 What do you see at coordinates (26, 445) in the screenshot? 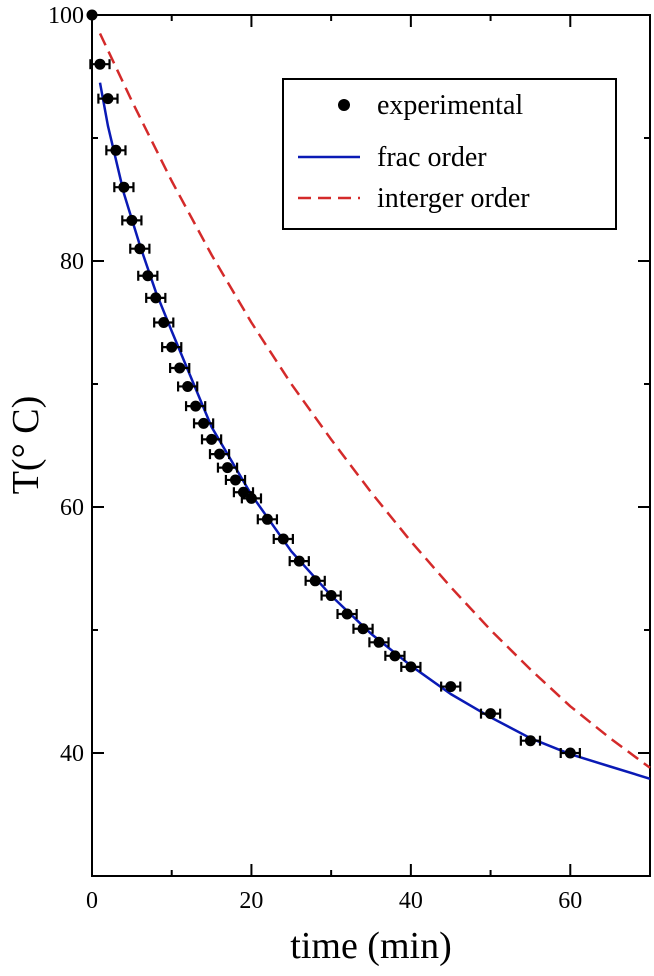
I see `y-axis-title: T(° C)` at bounding box center [26, 445].